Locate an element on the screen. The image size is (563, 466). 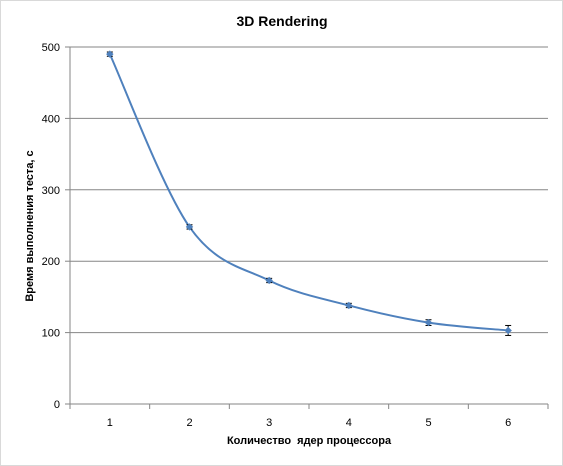
chart-title: 3D Rendering is located at coordinates (281, 21).